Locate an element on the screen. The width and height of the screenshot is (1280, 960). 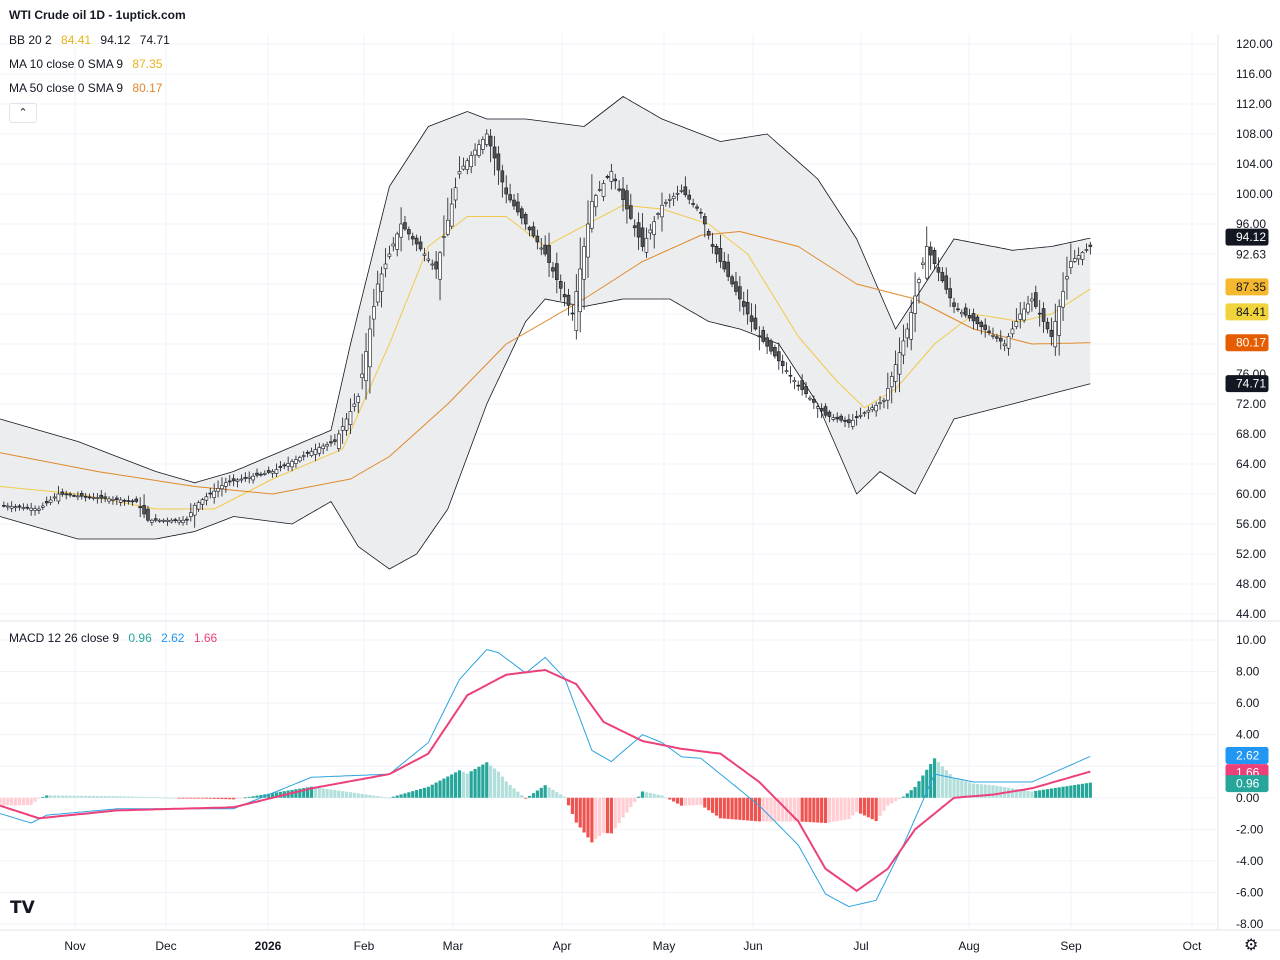
macd-legend: MACD 12 26 close 9 0.96 2.62 1.66 is located at coordinates (116, 638).